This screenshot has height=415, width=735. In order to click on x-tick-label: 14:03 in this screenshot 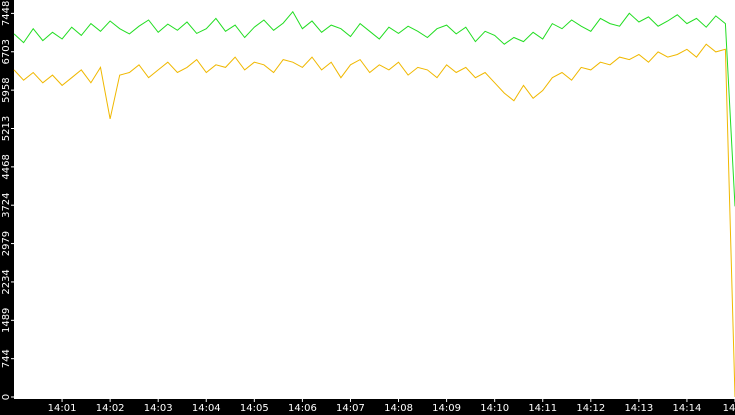, I will do `click(158, 408)`.